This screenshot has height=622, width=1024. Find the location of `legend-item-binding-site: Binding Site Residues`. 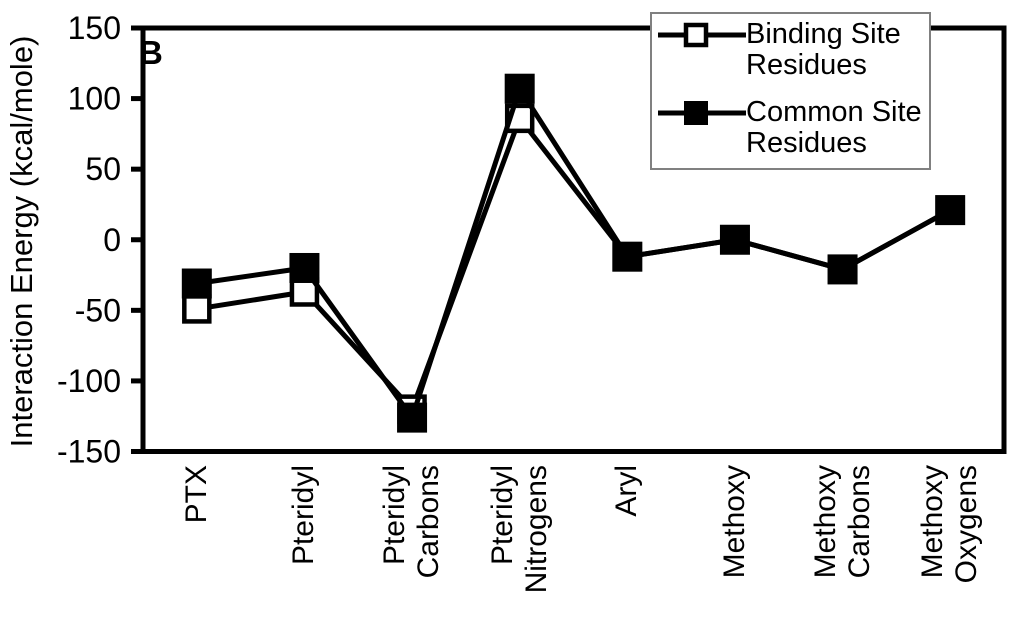

legend-item-binding-site: Binding Site Residues is located at coordinates (790, 50).